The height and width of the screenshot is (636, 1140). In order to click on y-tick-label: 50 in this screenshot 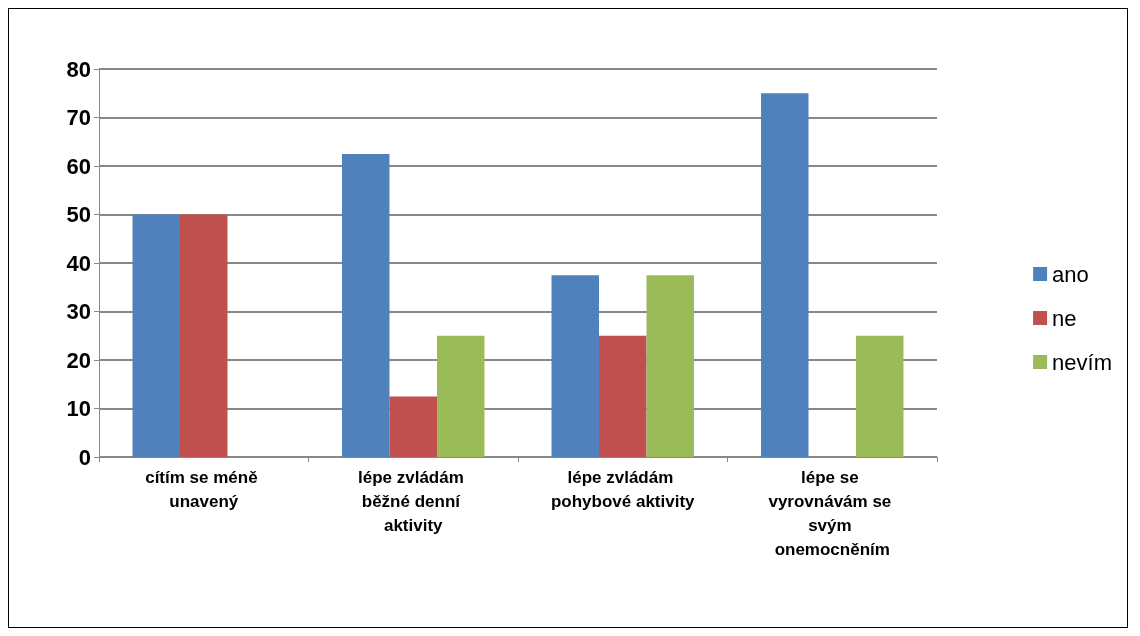, I will do `click(78, 214)`.